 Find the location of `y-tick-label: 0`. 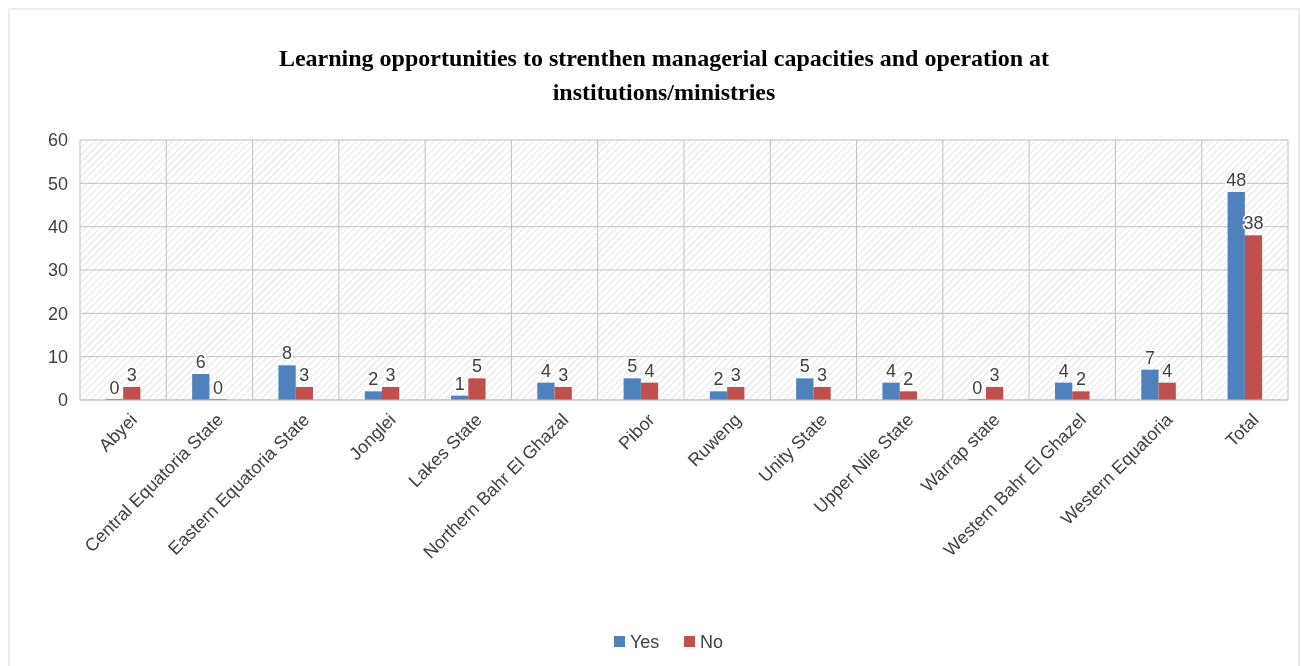

y-tick-label: 0 is located at coordinates (62, 400).